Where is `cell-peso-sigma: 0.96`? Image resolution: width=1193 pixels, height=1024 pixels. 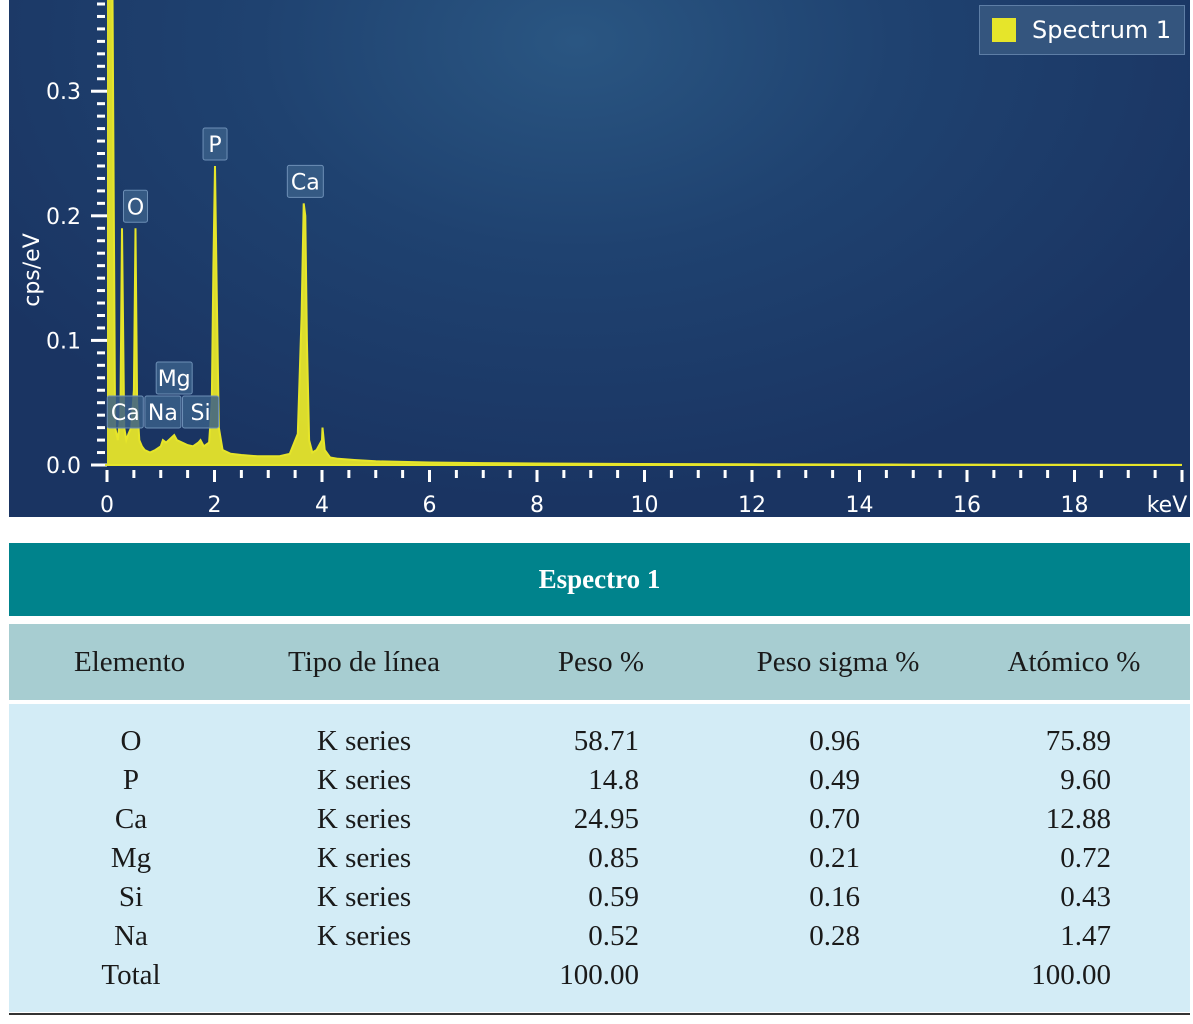
cell-peso-sigma: 0.96 is located at coordinates (834, 741).